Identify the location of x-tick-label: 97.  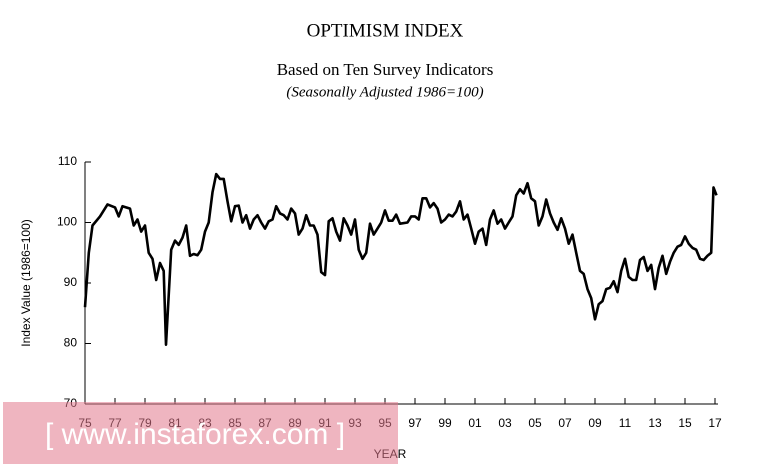
(415, 423).